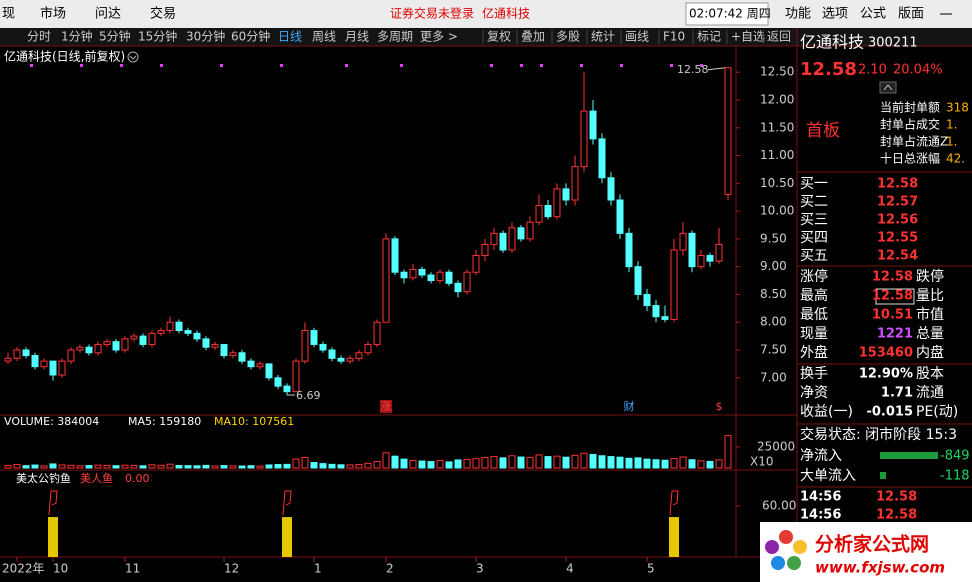 This screenshot has width=972, height=582. I want to click on stat-value: 1221, so click(895, 334).